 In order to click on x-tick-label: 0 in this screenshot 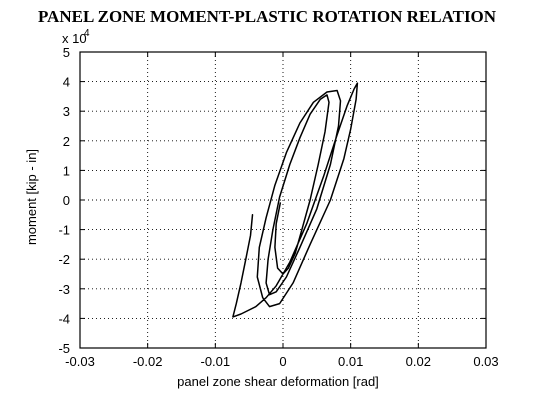, I will do `click(282, 361)`.